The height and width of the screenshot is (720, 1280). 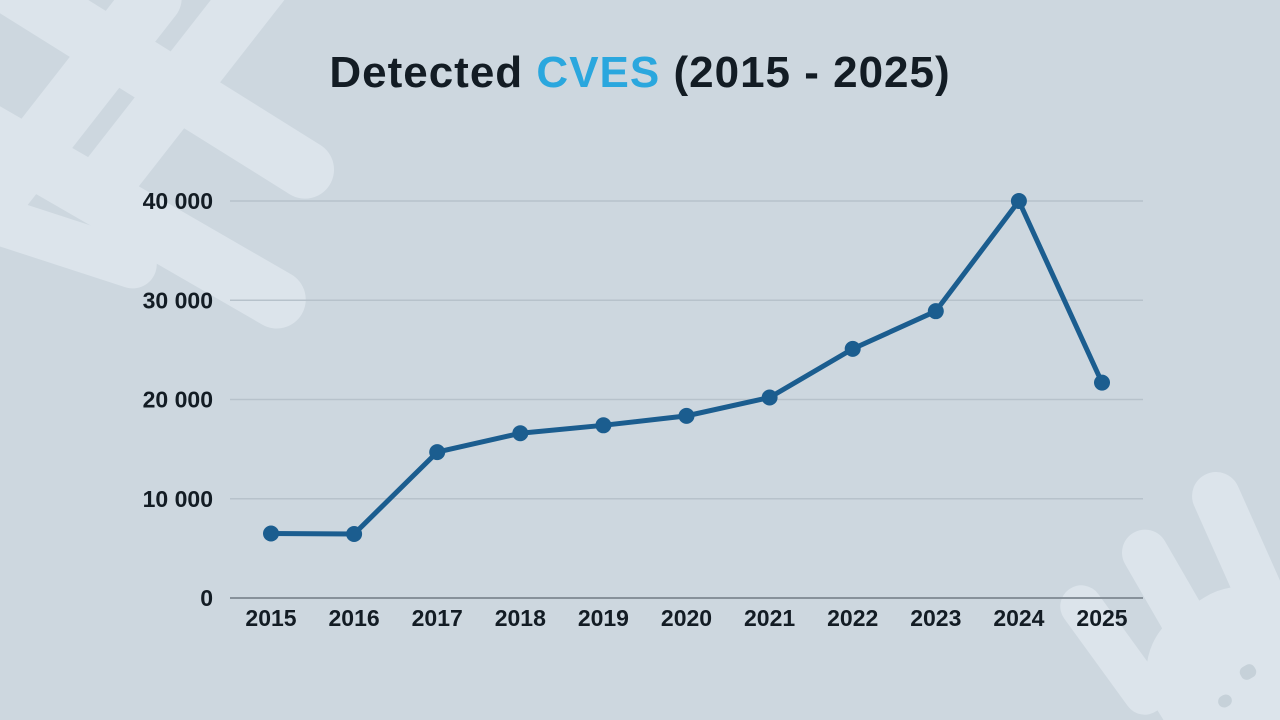 What do you see at coordinates (270, 618) in the screenshot?
I see `x-axis-label: 2015` at bounding box center [270, 618].